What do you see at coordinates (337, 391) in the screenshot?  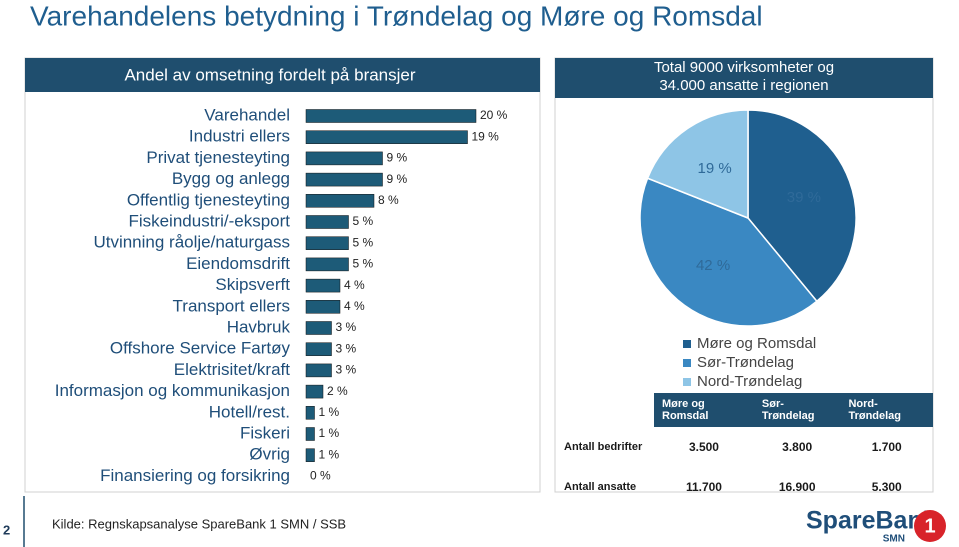 I see `value-label: 2 %` at bounding box center [337, 391].